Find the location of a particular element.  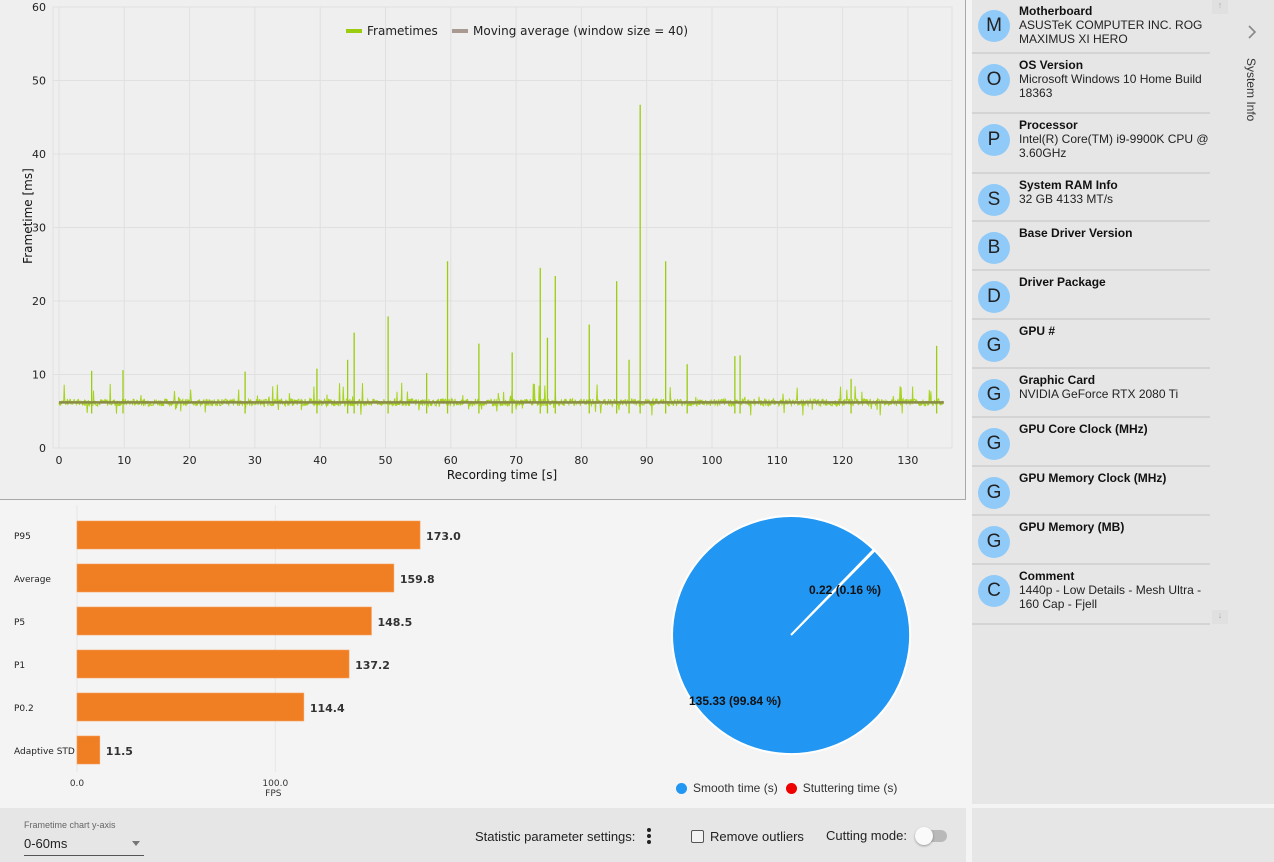

yaxis-select-value: 0-60ms is located at coordinates (84, 846).